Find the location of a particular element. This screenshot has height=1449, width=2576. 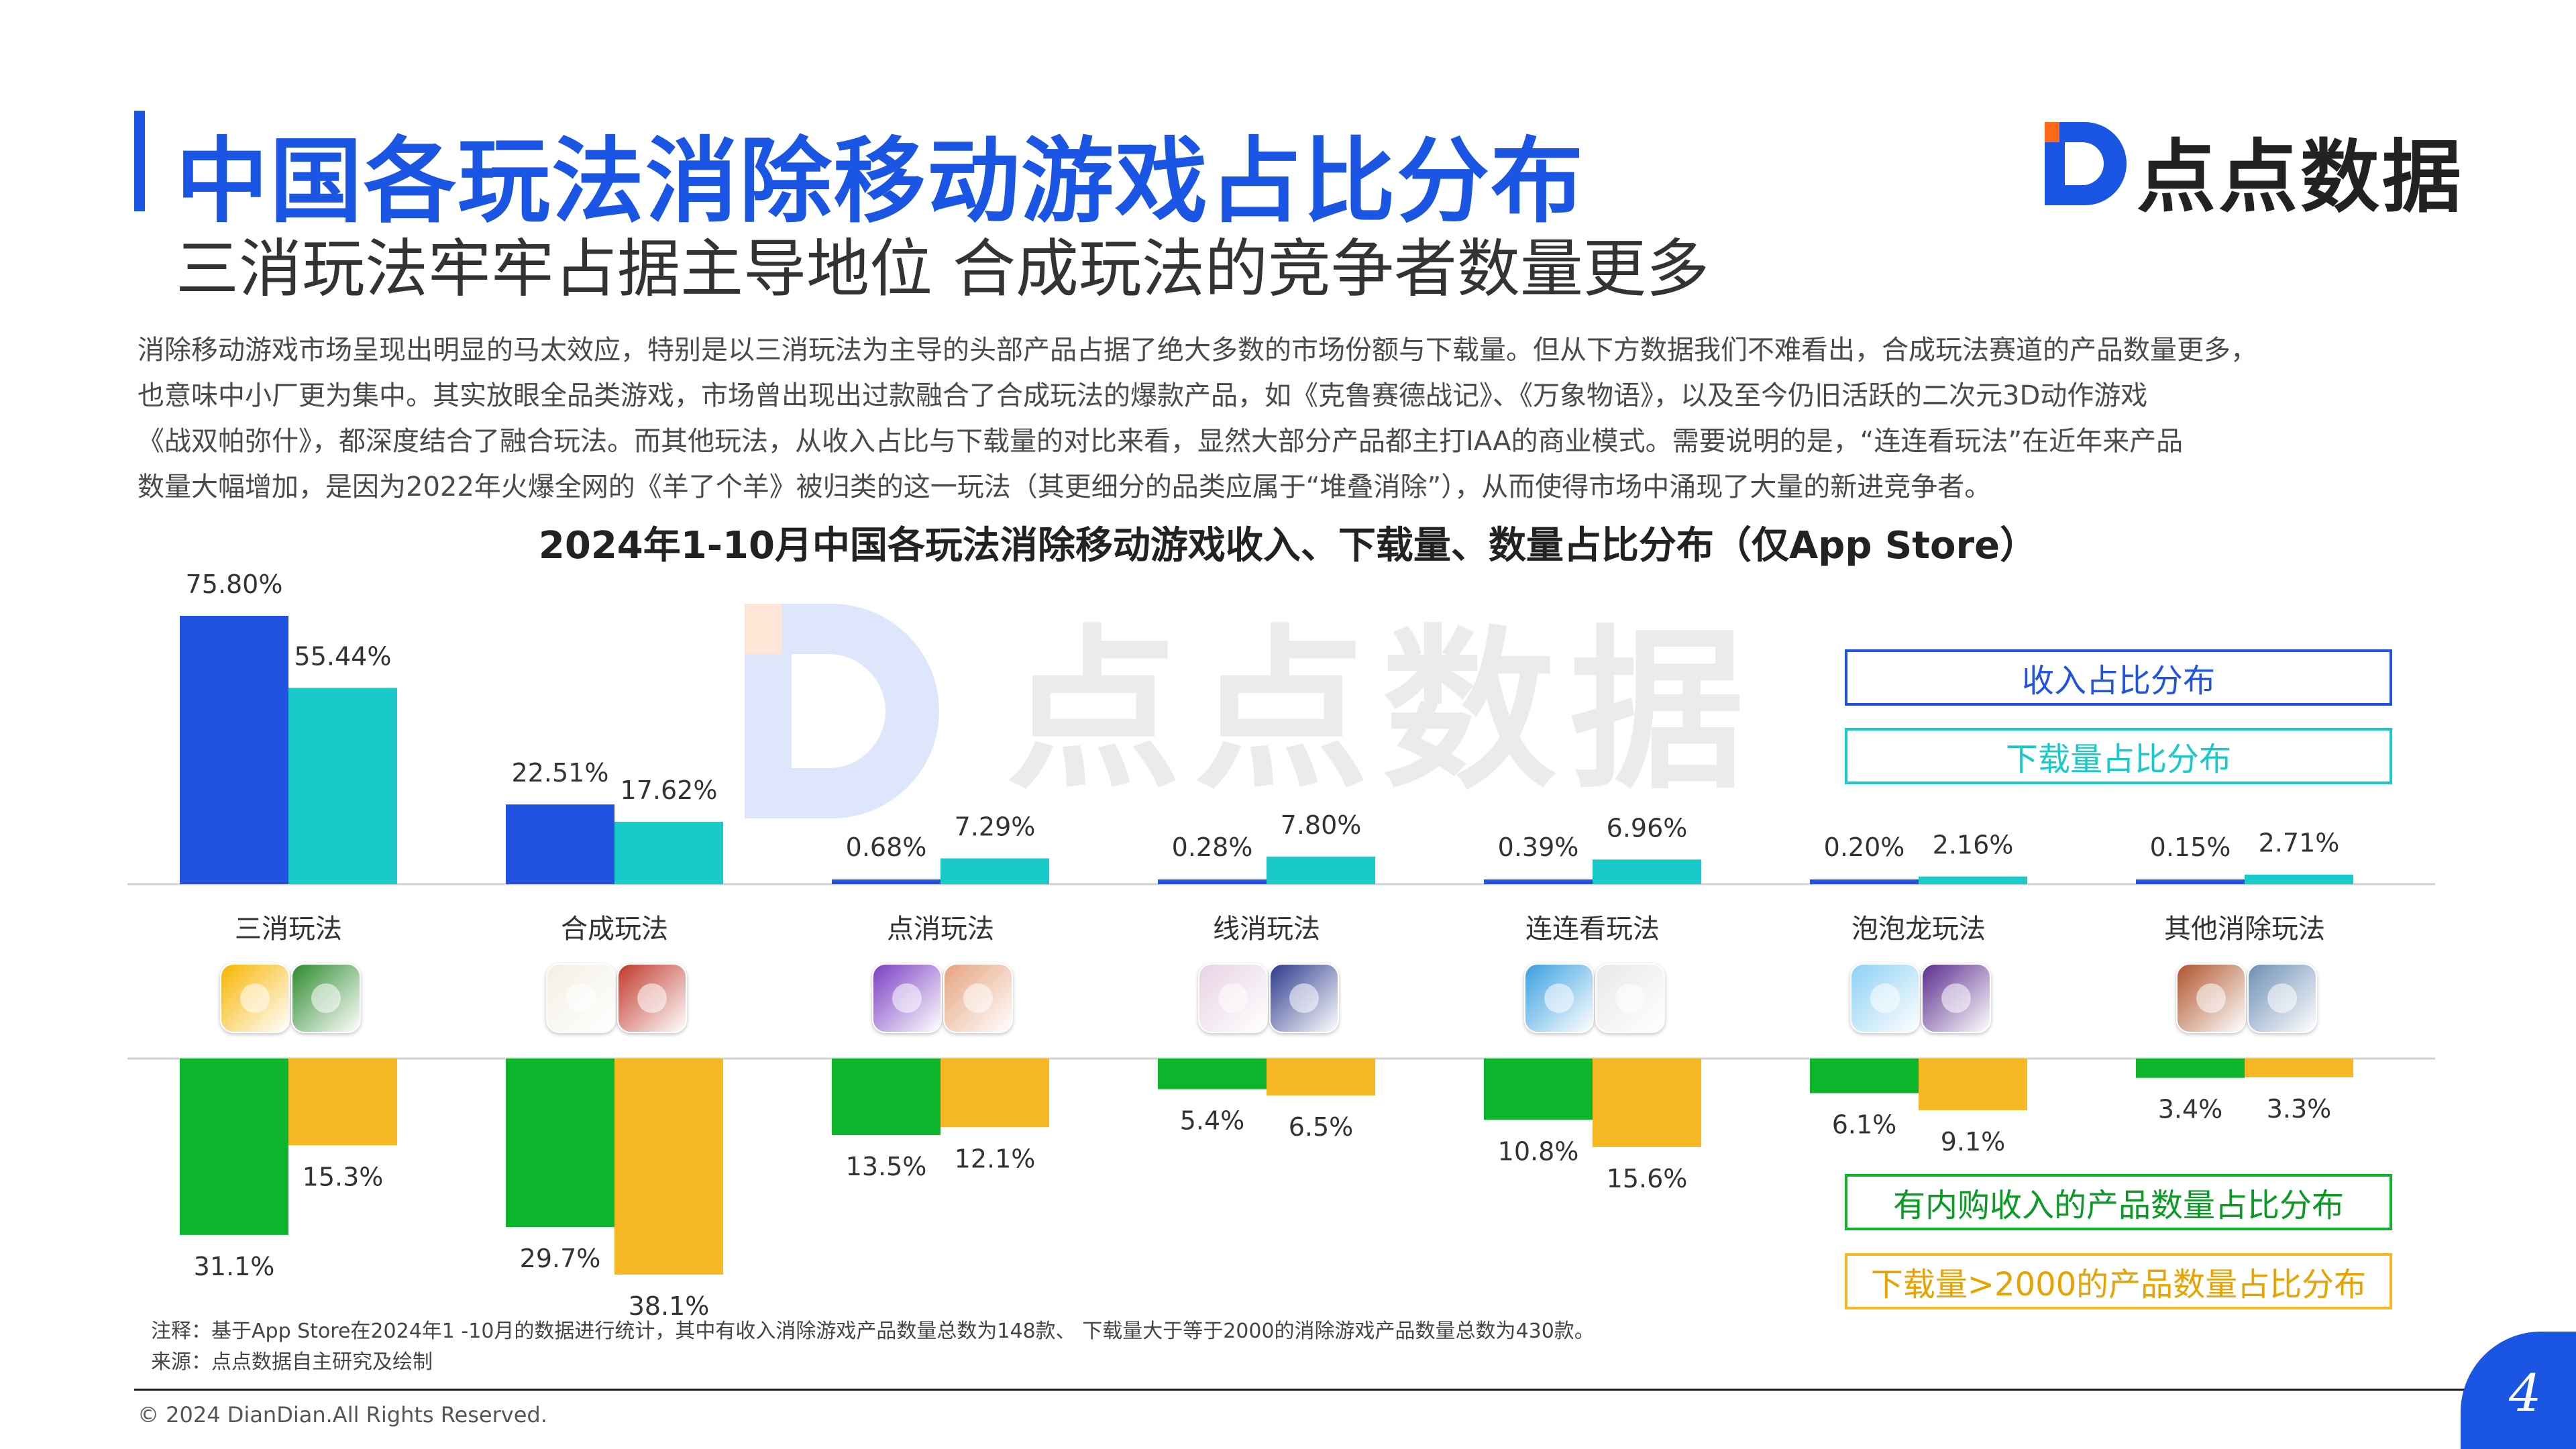

shelf-icon is located at coordinates (2211, 998).